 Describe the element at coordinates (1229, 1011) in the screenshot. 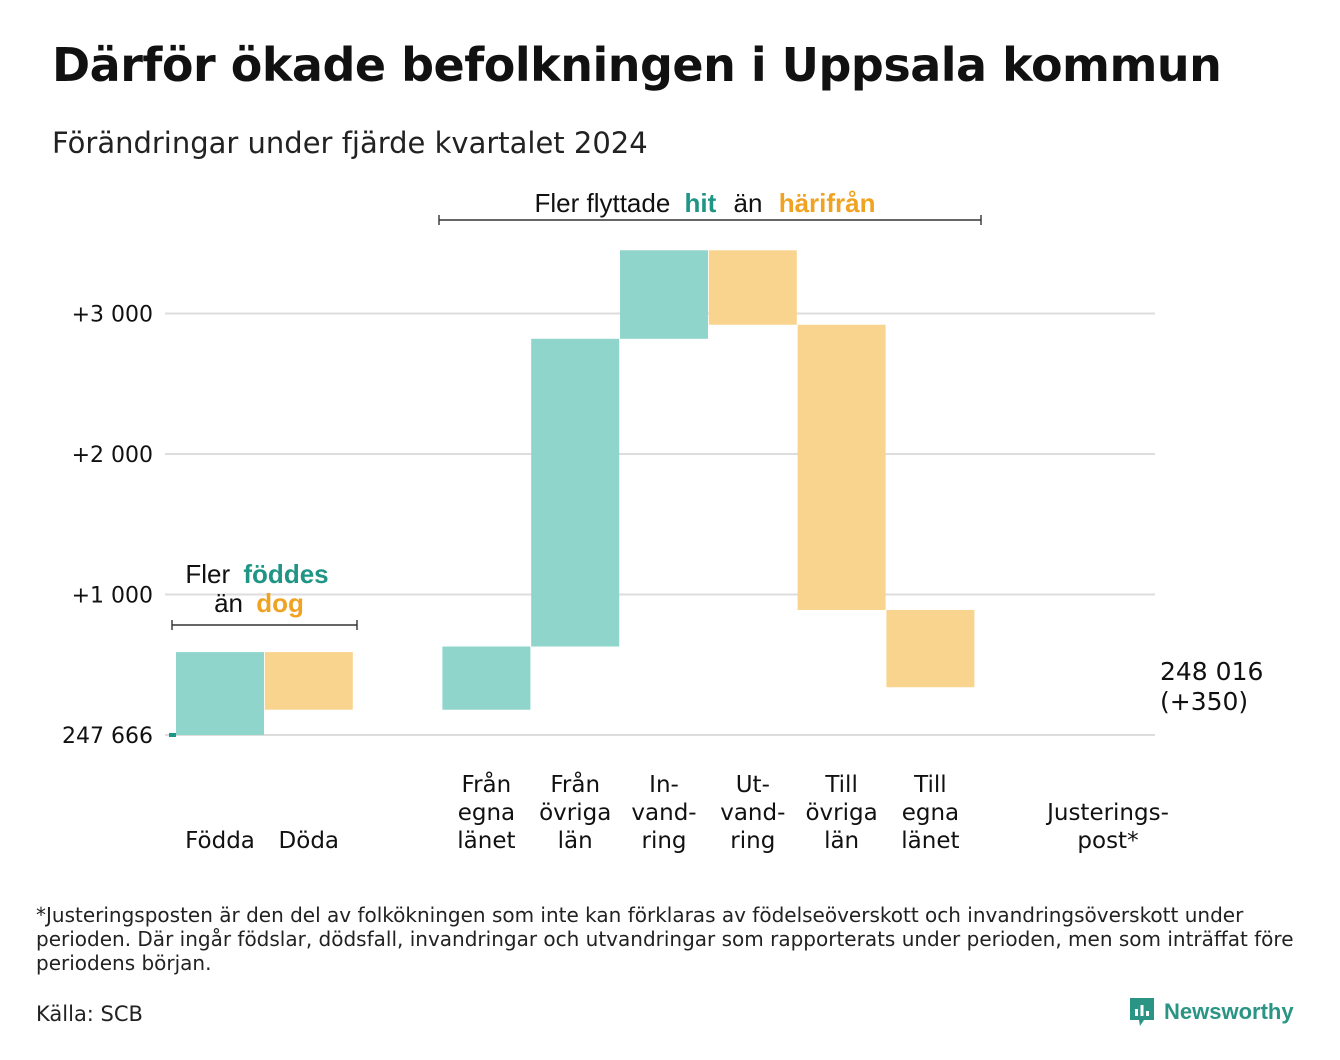

I see `brand-name: Newsworthy` at that location.